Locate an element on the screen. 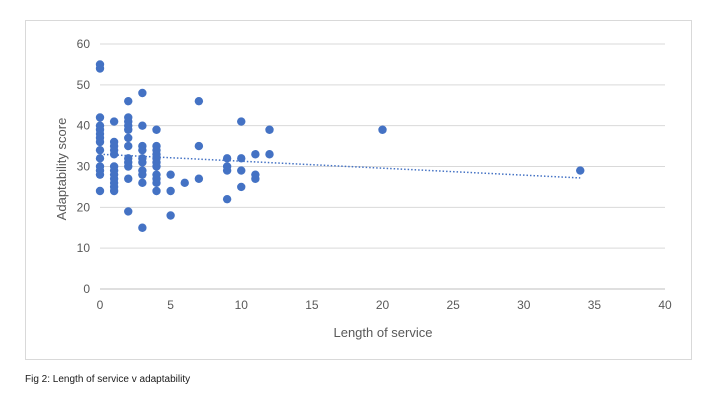  x-tick-label: 0 is located at coordinates (100, 305).